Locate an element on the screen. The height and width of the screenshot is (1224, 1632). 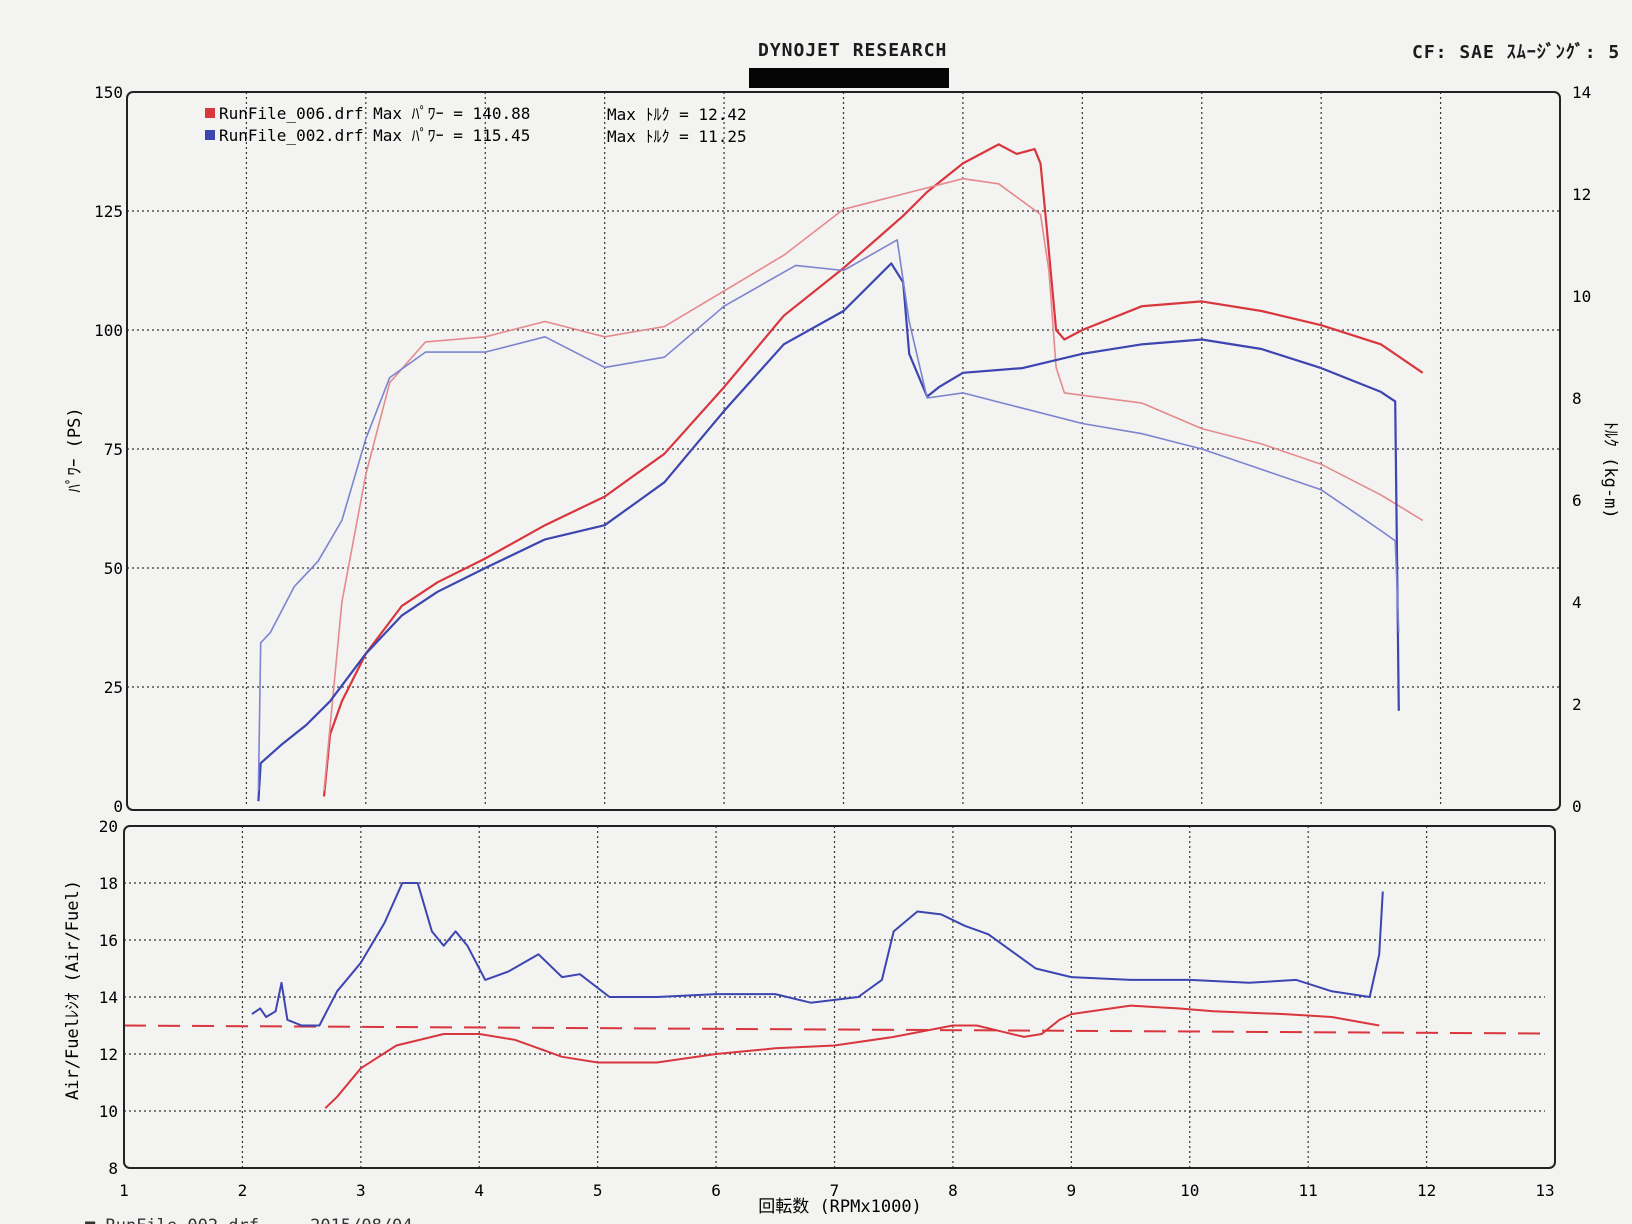
x-tick-label: 11 is located at coordinates (1308, 1190).